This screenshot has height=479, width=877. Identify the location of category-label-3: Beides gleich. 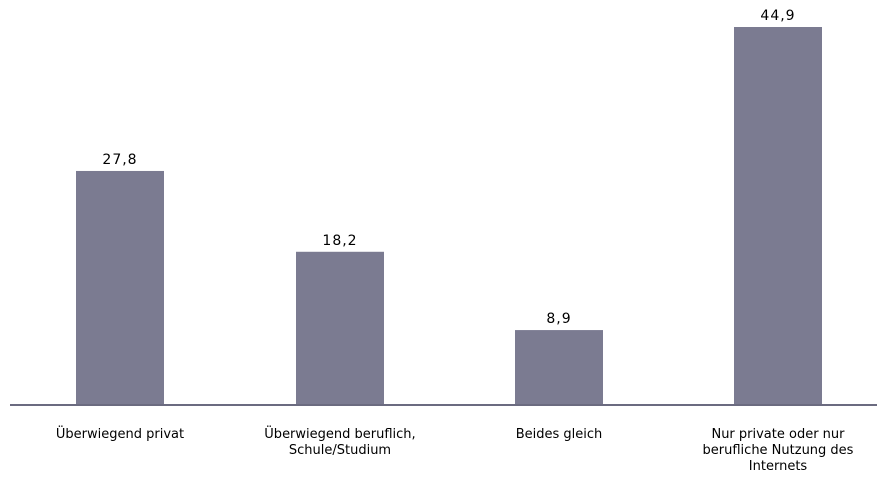
(559, 434).